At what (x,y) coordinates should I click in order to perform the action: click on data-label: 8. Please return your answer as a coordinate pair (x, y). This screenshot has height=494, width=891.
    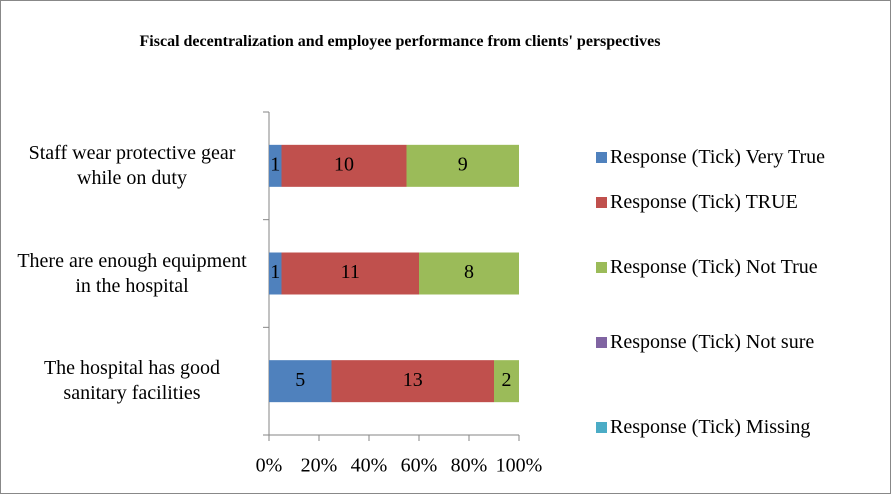
    Looking at the image, I should click on (469, 272).